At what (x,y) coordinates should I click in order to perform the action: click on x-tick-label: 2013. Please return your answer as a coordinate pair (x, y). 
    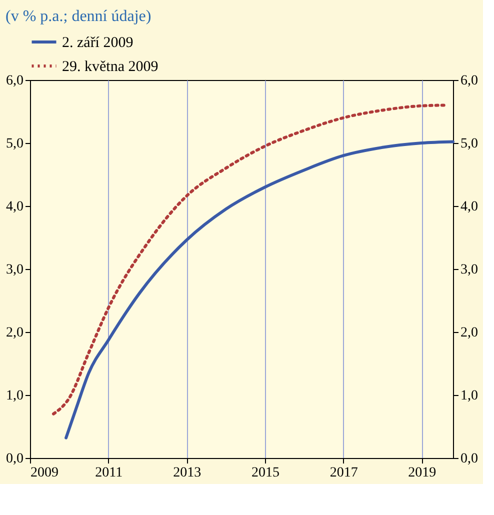
    Looking at the image, I should click on (187, 473).